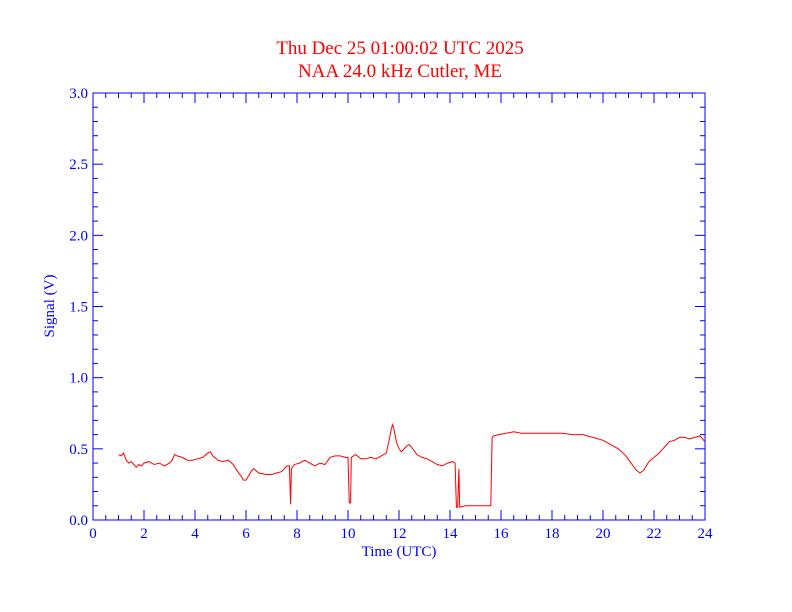 Image resolution: width=792 pixels, height=612 pixels. What do you see at coordinates (399, 552) in the screenshot?
I see `x-axis-label: Time (UTC)` at bounding box center [399, 552].